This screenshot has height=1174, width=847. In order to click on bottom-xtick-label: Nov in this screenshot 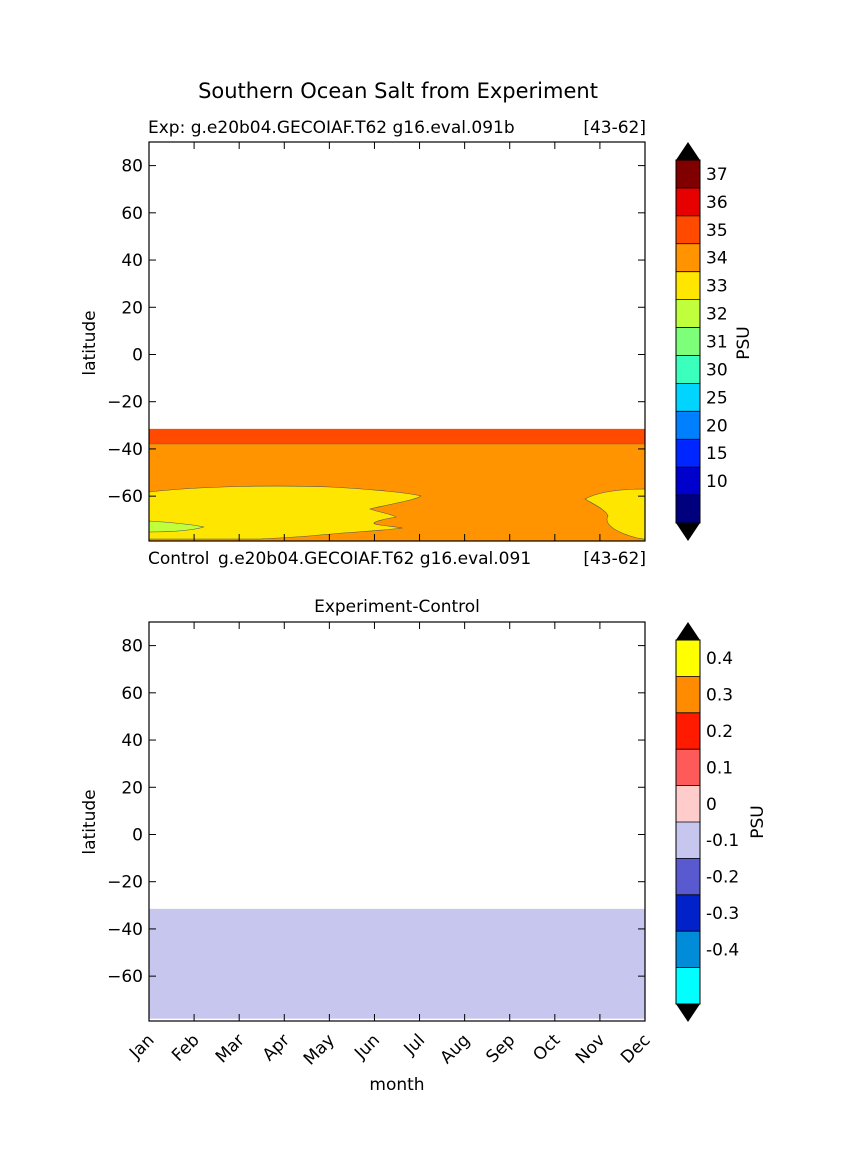, I will do `click(591, 1049)`.